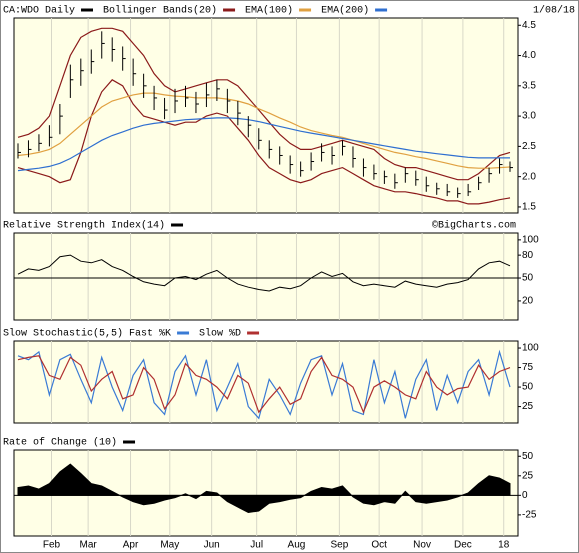 This screenshot has width=579, height=553. I want to click on y-tick-label: 2.5, so click(529, 146).